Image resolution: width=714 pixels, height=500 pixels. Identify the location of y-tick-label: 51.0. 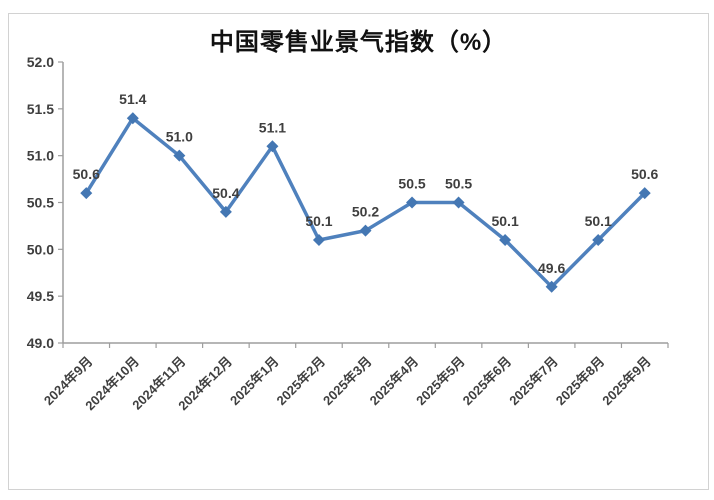
(40, 156).